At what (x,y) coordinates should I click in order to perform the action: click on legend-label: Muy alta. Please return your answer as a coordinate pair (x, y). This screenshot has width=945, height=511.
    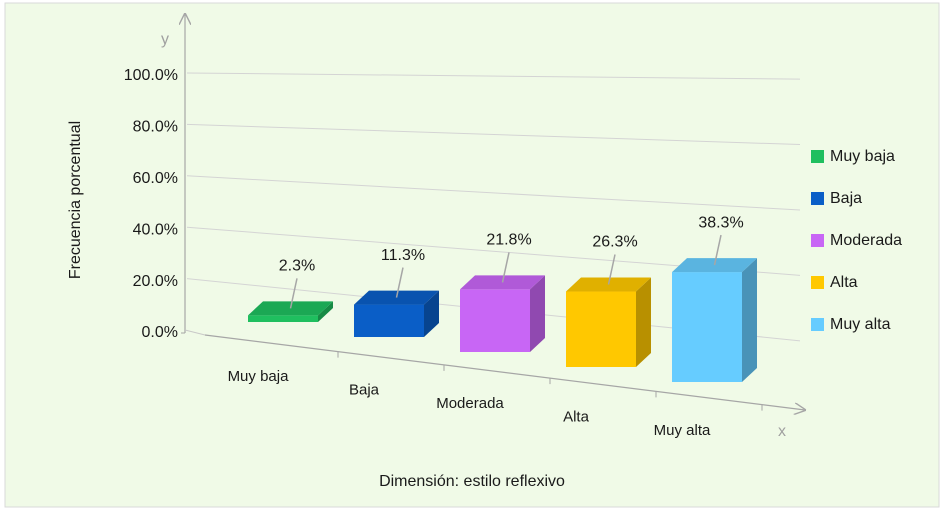
    Looking at the image, I should click on (860, 324).